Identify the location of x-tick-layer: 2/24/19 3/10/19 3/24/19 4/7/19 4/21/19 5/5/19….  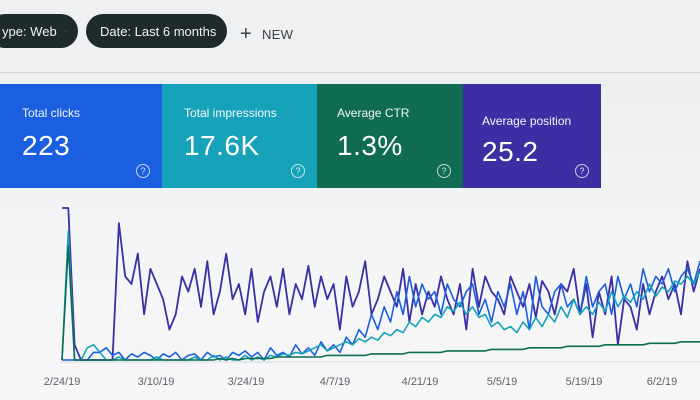
(361, 382).